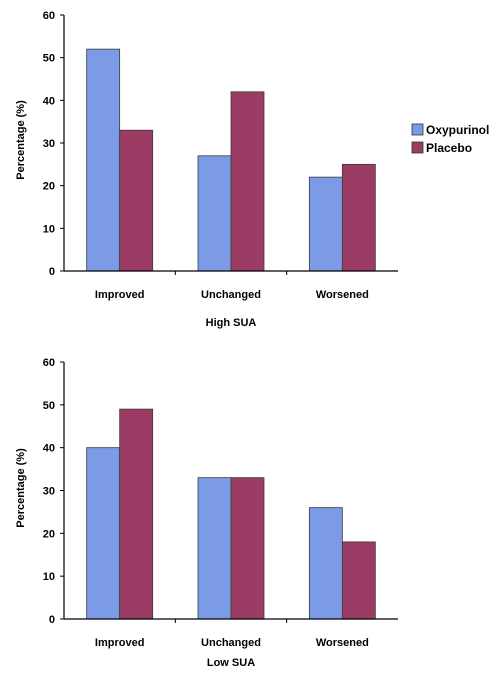 The width and height of the screenshot is (504, 675). Describe the element at coordinates (103, 533) in the screenshot. I see `bar-low-improved-oxypurinol` at that location.